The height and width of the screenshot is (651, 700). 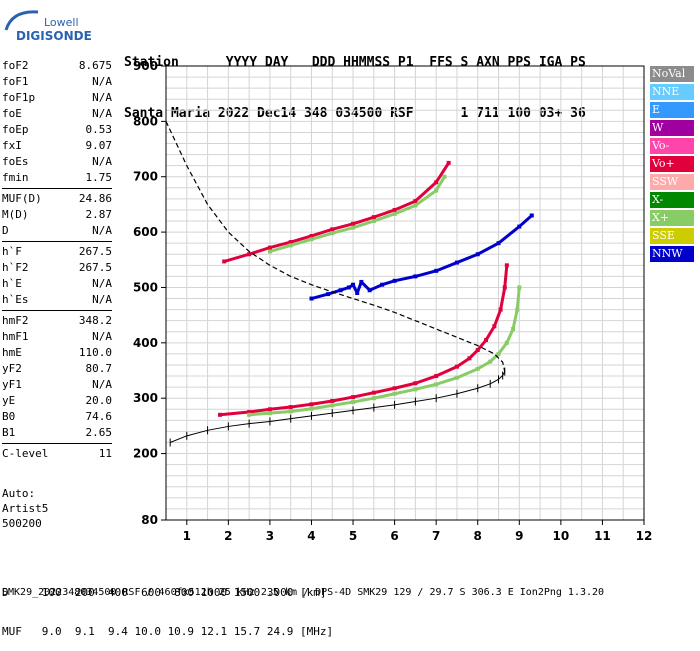 What do you see at coordinates (672, 146) in the screenshot?
I see `legend-item: Vo-` at bounding box center [672, 146].